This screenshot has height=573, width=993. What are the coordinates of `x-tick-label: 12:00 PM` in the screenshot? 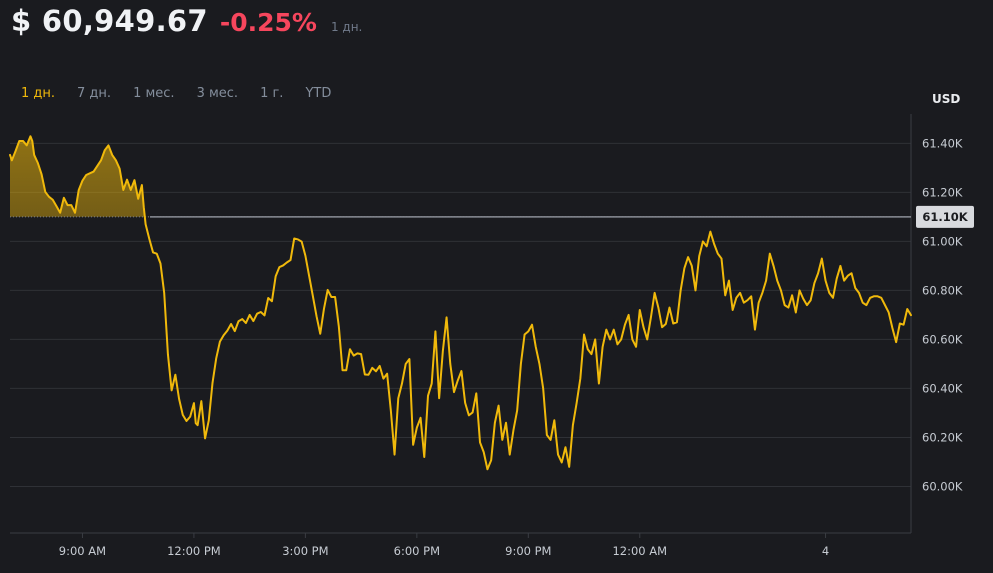 It's located at (194, 551).